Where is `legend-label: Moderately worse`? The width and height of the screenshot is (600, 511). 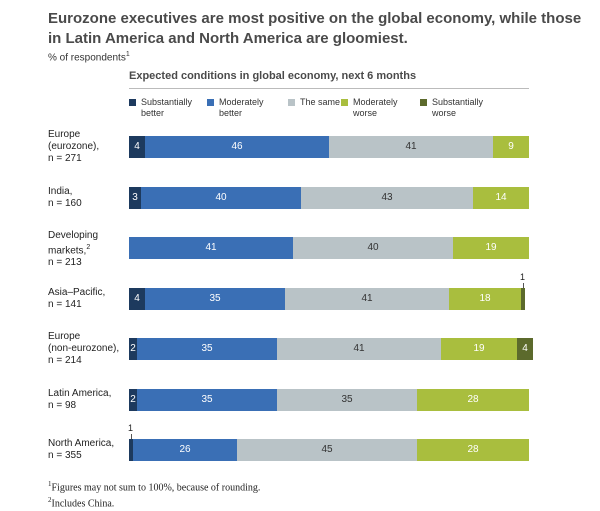
legend-label: Moderately worse is located at coordinates (375, 107).